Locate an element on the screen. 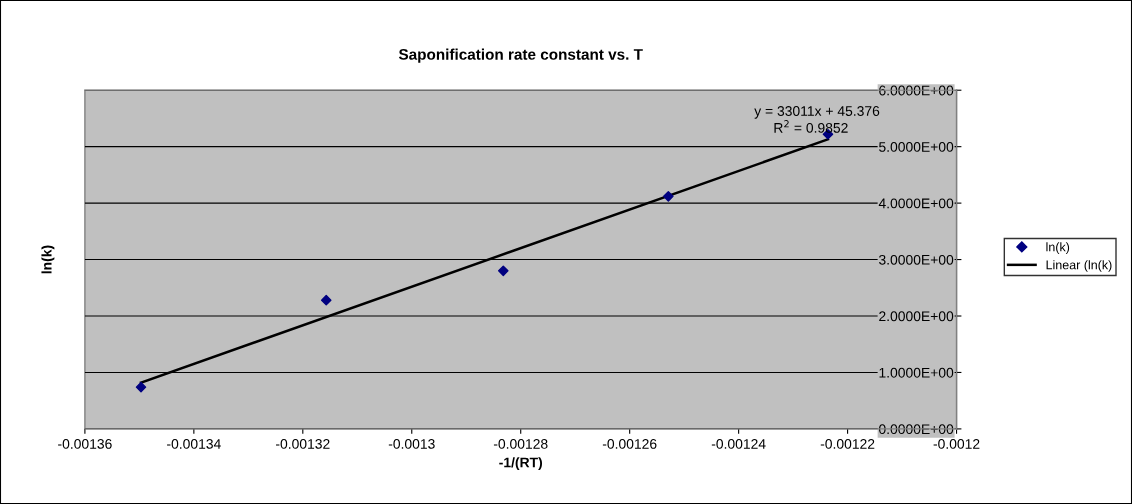  y-tick-label: 1.0000E+00 is located at coordinates (916, 372).